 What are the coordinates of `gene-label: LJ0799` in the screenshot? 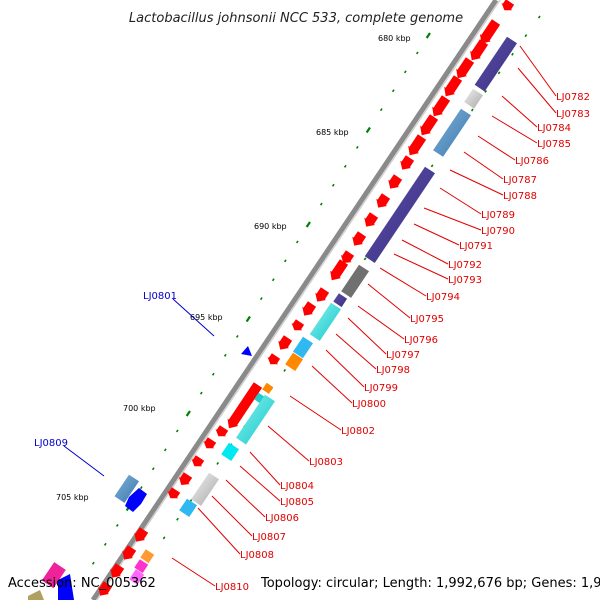 It's located at (381, 388).